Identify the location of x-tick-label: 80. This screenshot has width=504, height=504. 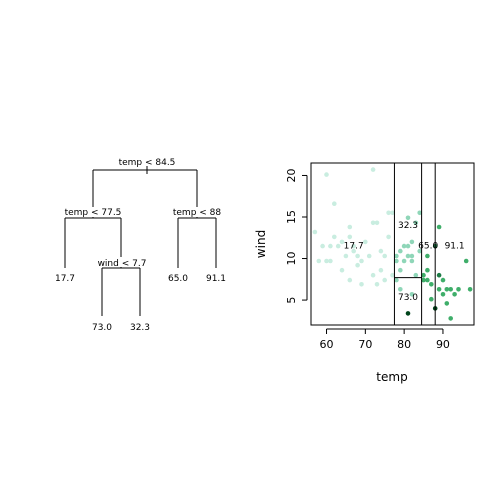
(404, 344).